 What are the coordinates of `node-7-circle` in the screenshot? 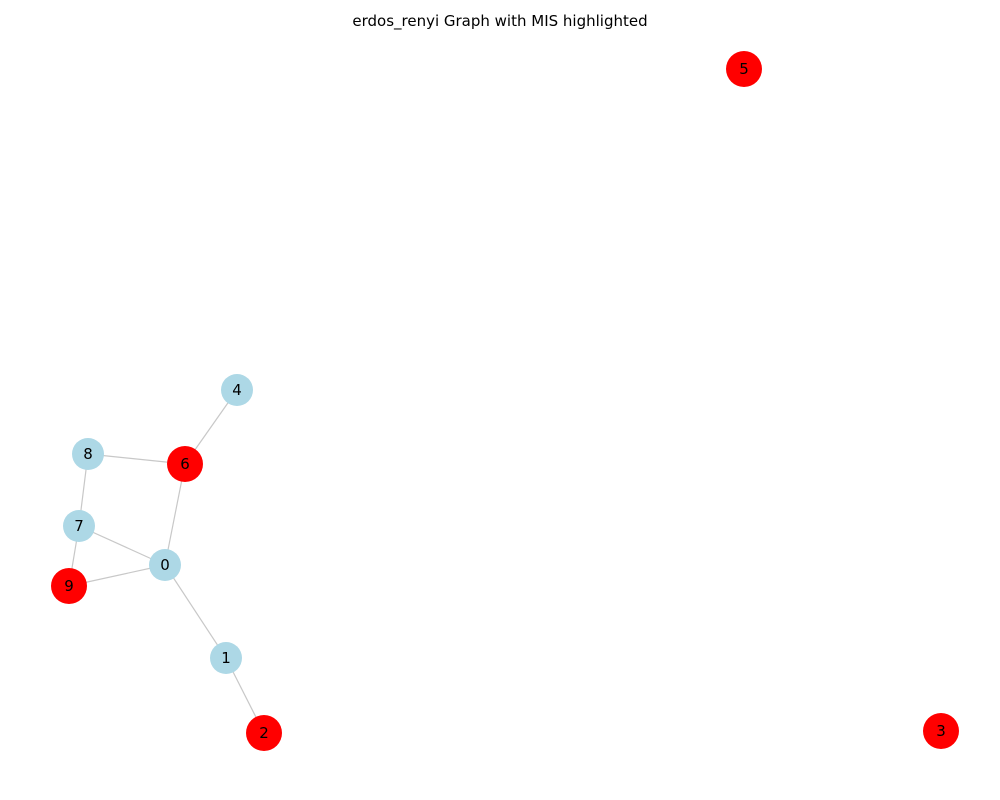 It's located at (79, 526).